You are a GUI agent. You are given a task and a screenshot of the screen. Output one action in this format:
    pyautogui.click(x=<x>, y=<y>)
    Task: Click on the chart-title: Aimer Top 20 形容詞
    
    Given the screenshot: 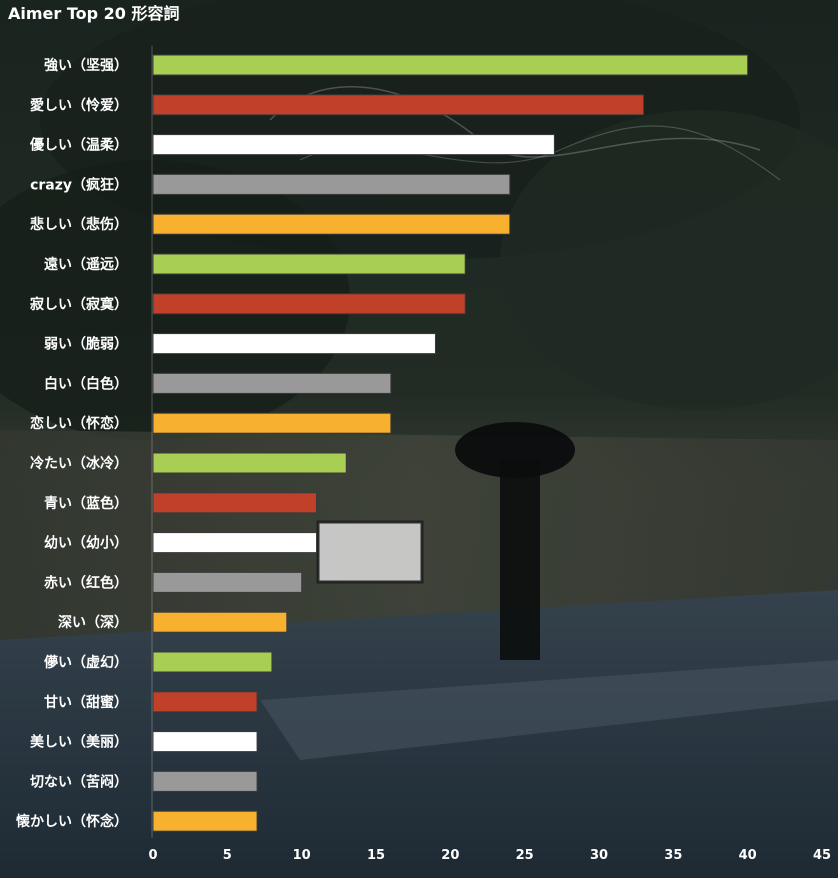 What is the action you would take?
    pyautogui.click(x=94, y=13)
    